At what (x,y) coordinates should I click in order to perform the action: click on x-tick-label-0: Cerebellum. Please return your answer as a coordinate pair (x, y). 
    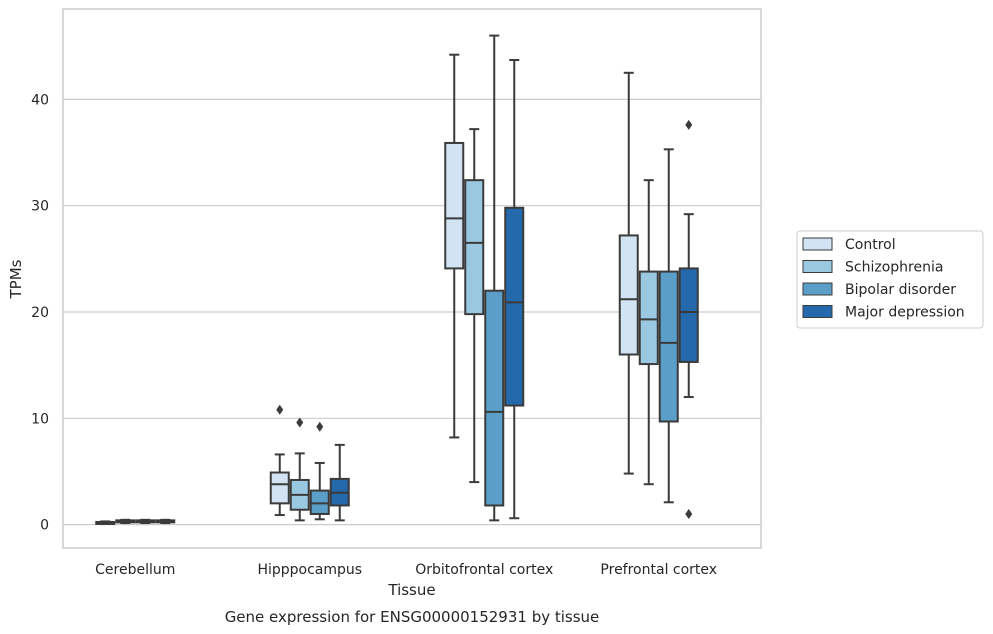
    Looking at the image, I should click on (135, 570).